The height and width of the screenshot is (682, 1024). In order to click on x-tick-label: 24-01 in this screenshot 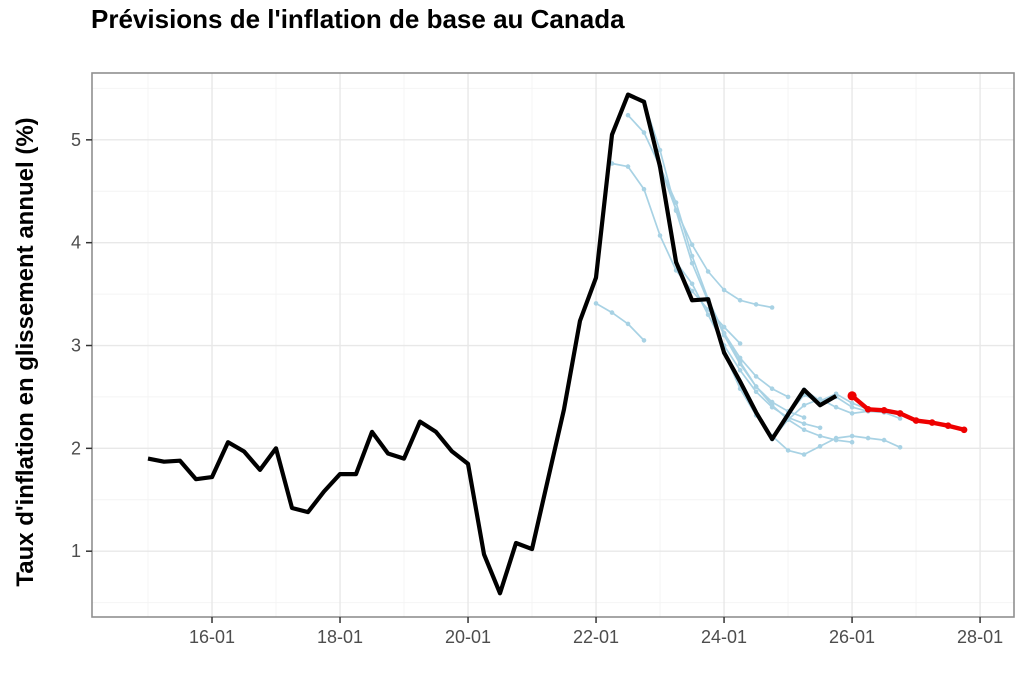, I will do `click(724, 637)`.